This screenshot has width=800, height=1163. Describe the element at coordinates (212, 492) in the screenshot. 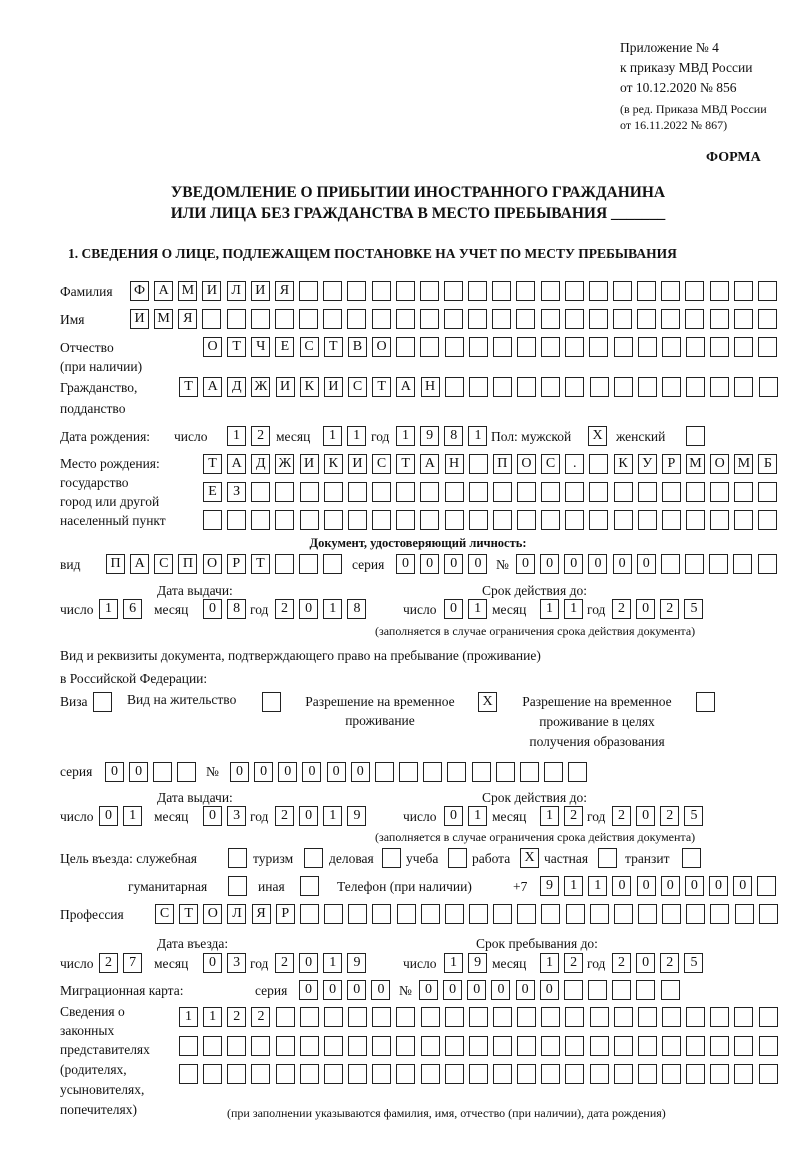

I see `birthplace-2-cell: Е` at that location.